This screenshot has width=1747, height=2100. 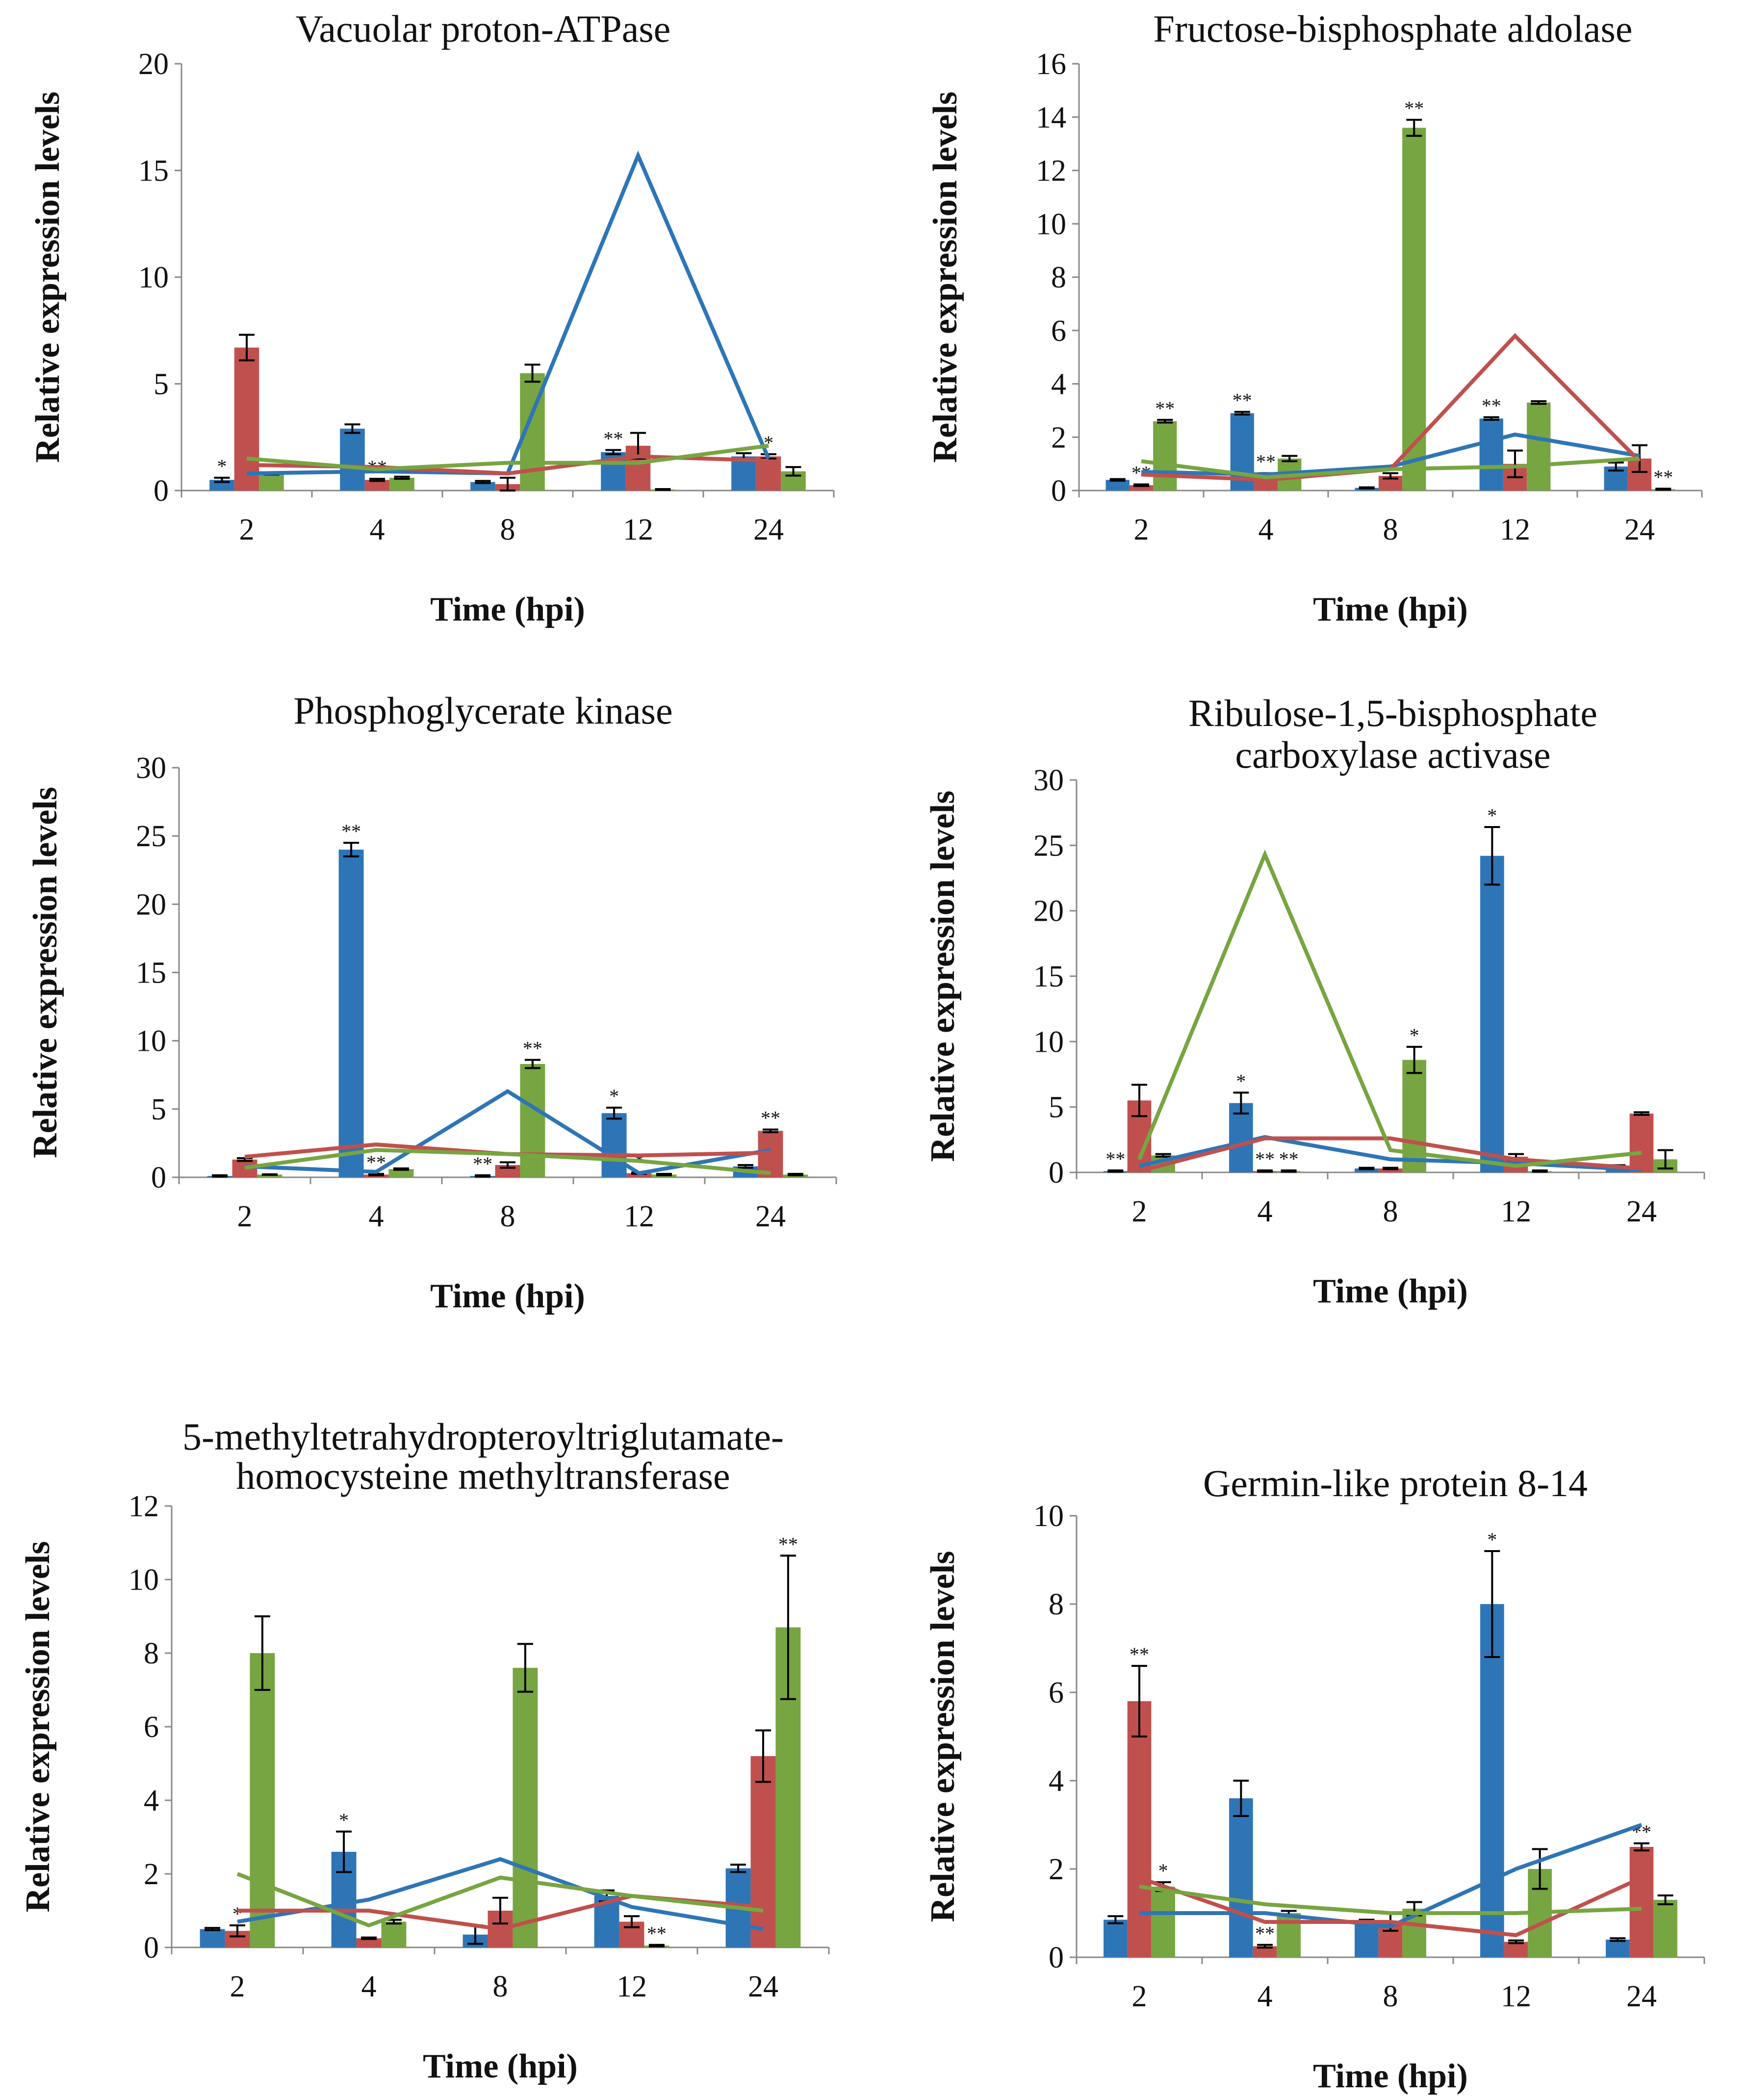 I want to click on y-tick-label: 12, so click(x=143, y=1507).